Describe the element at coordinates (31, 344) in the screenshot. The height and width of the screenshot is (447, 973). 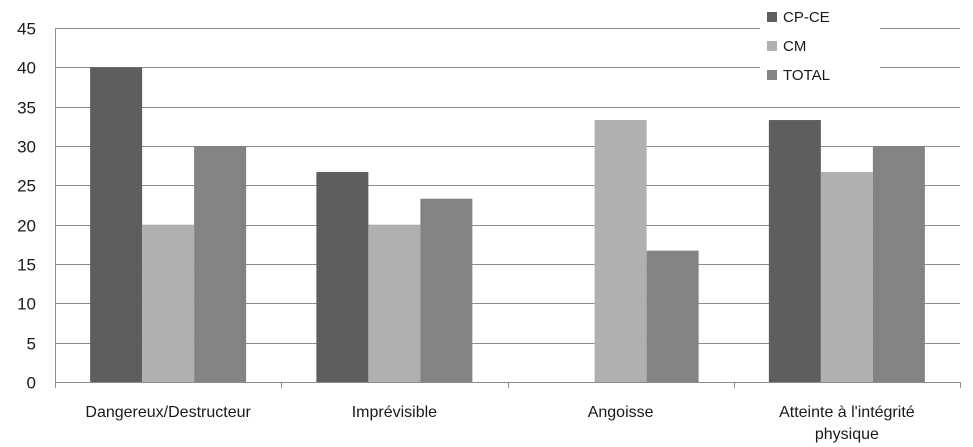
I see `y-tick-label: 5` at that location.